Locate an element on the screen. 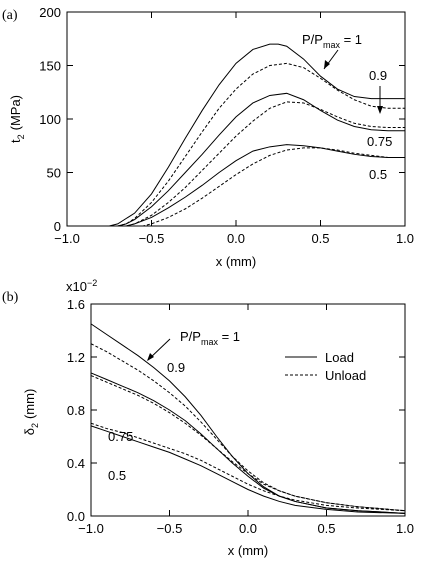 This screenshot has width=425, height=569. panel-b-legend: Load Unload is located at coordinates (325, 366).